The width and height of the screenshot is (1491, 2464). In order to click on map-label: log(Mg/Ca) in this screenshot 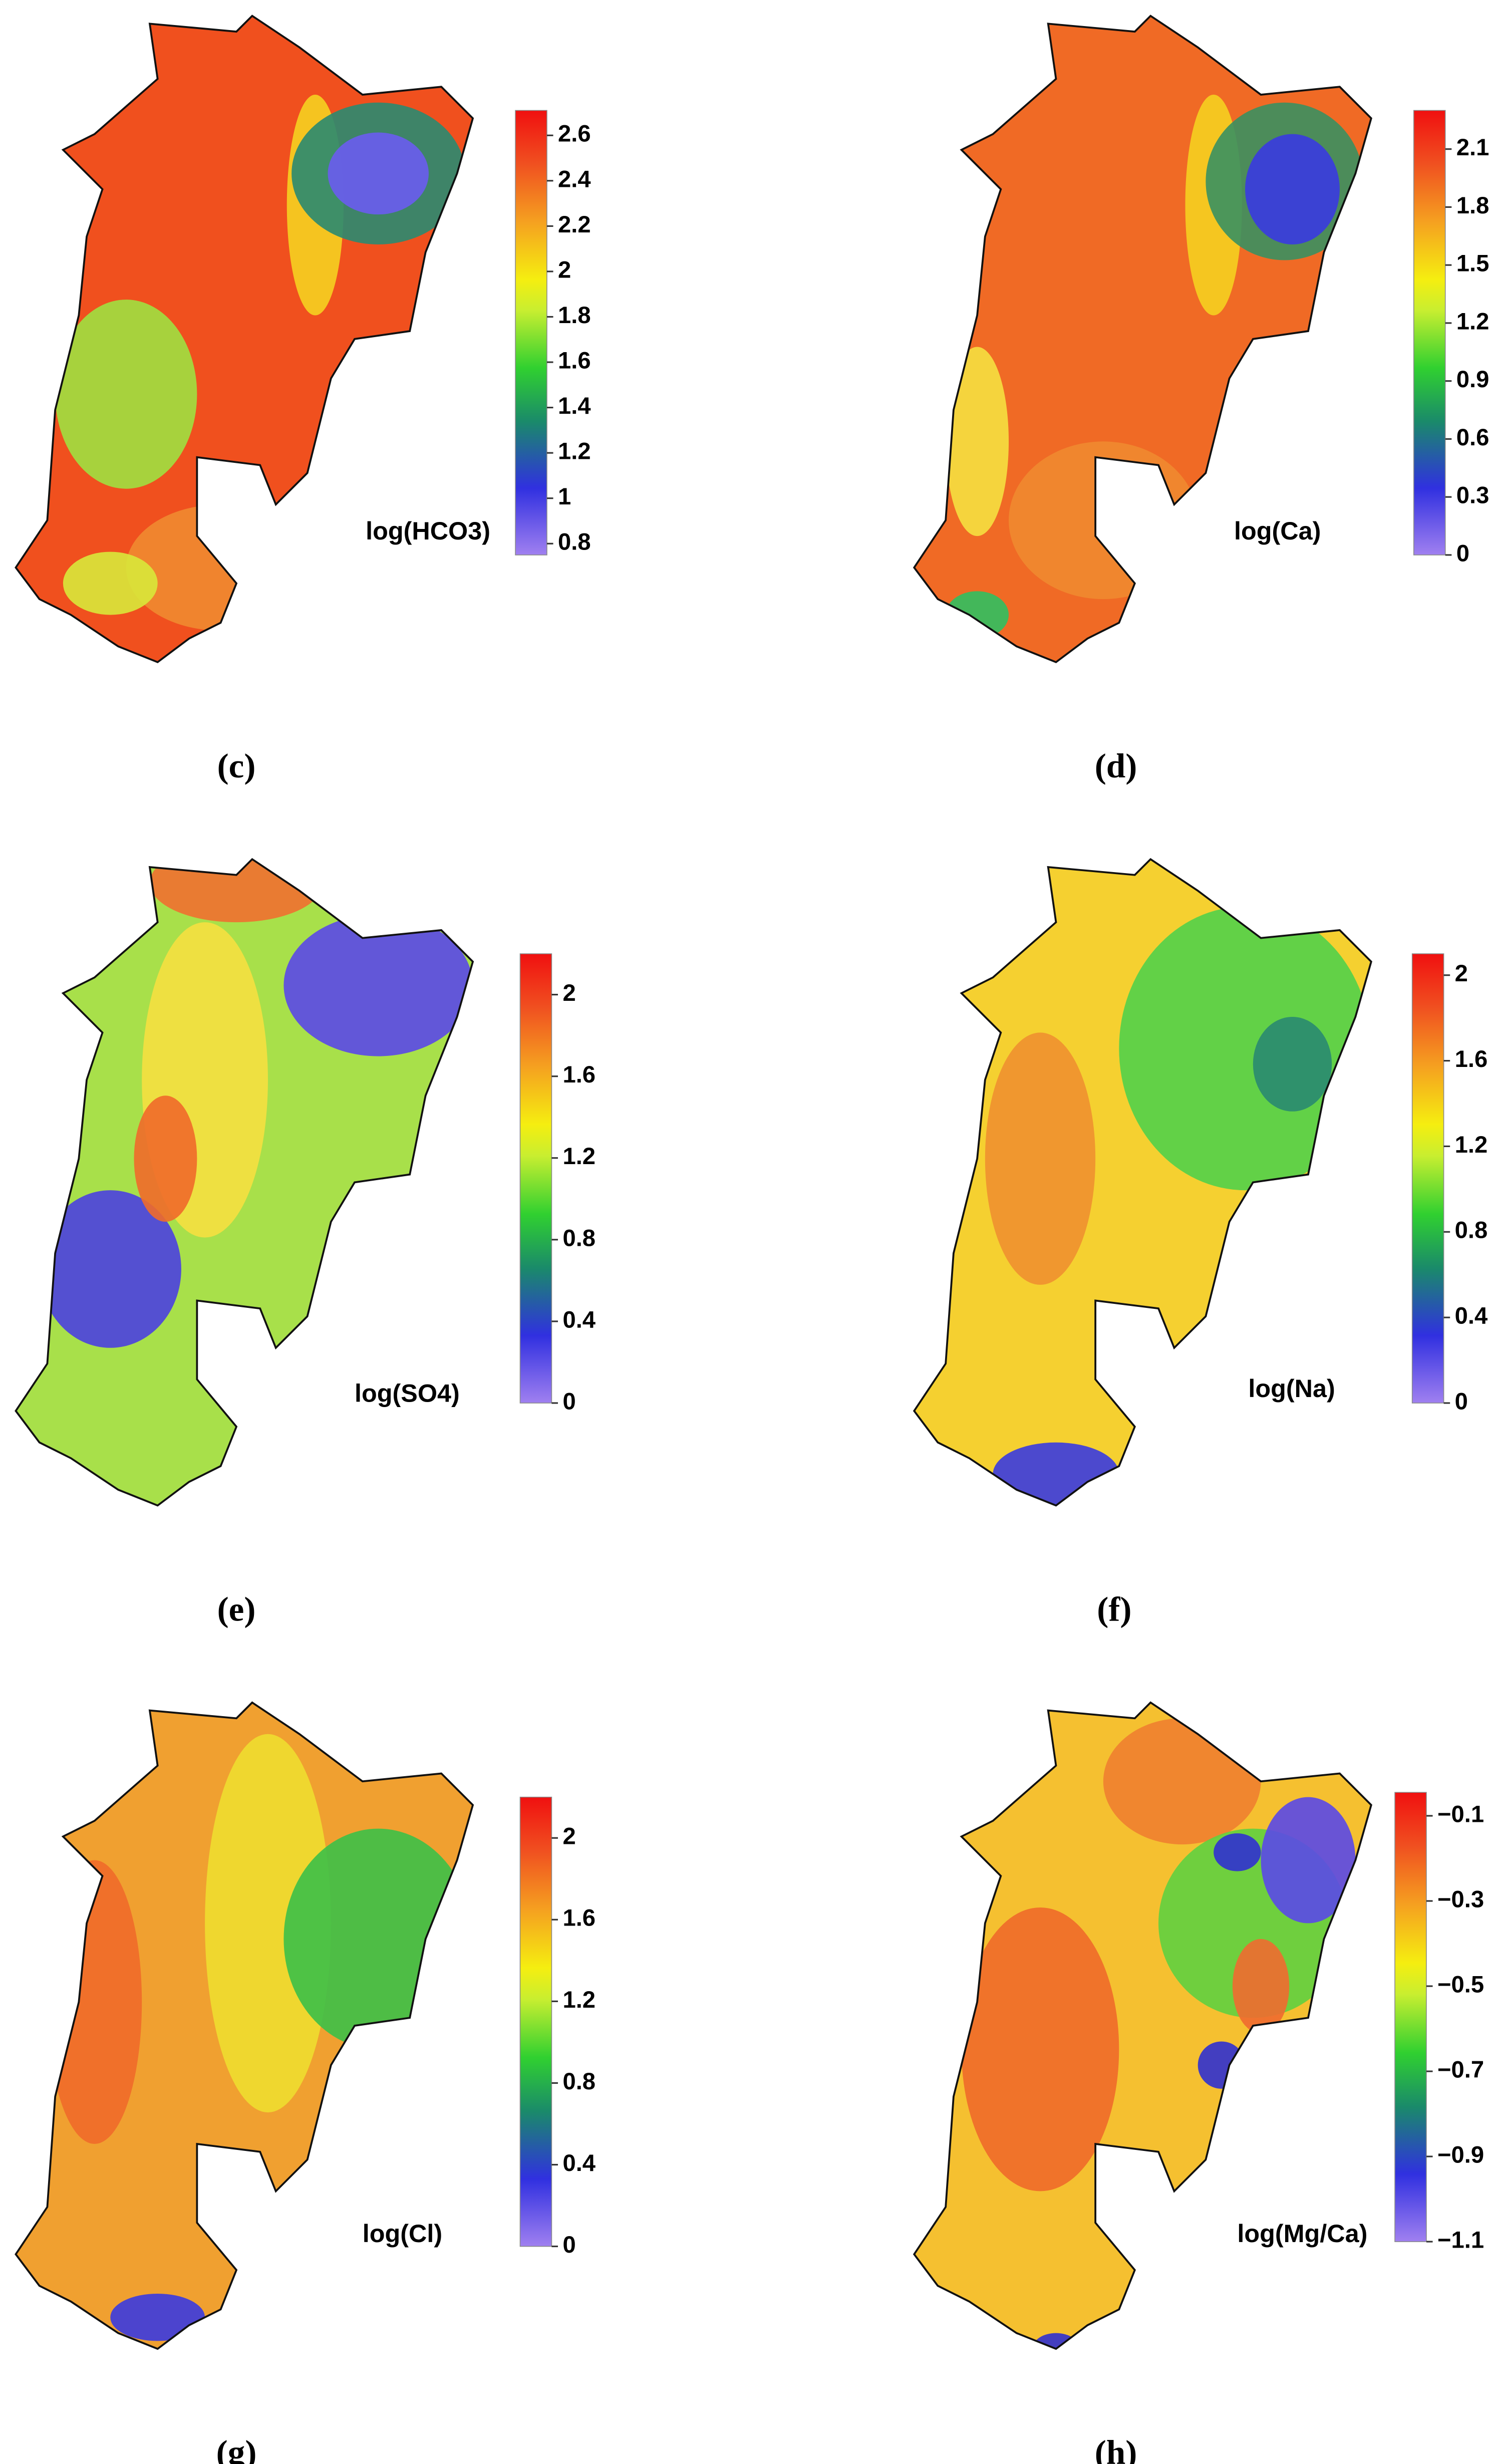, I will do `click(1302, 2233)`.